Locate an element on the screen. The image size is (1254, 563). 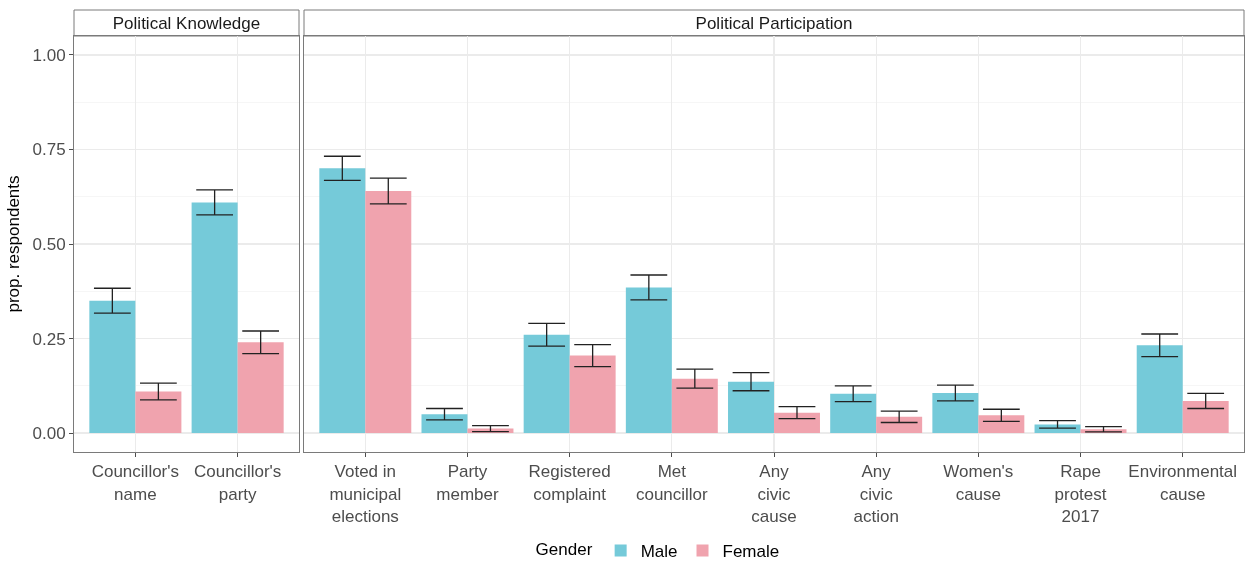
y-tick-label: 0.50 is located at coordinates (49, 244).